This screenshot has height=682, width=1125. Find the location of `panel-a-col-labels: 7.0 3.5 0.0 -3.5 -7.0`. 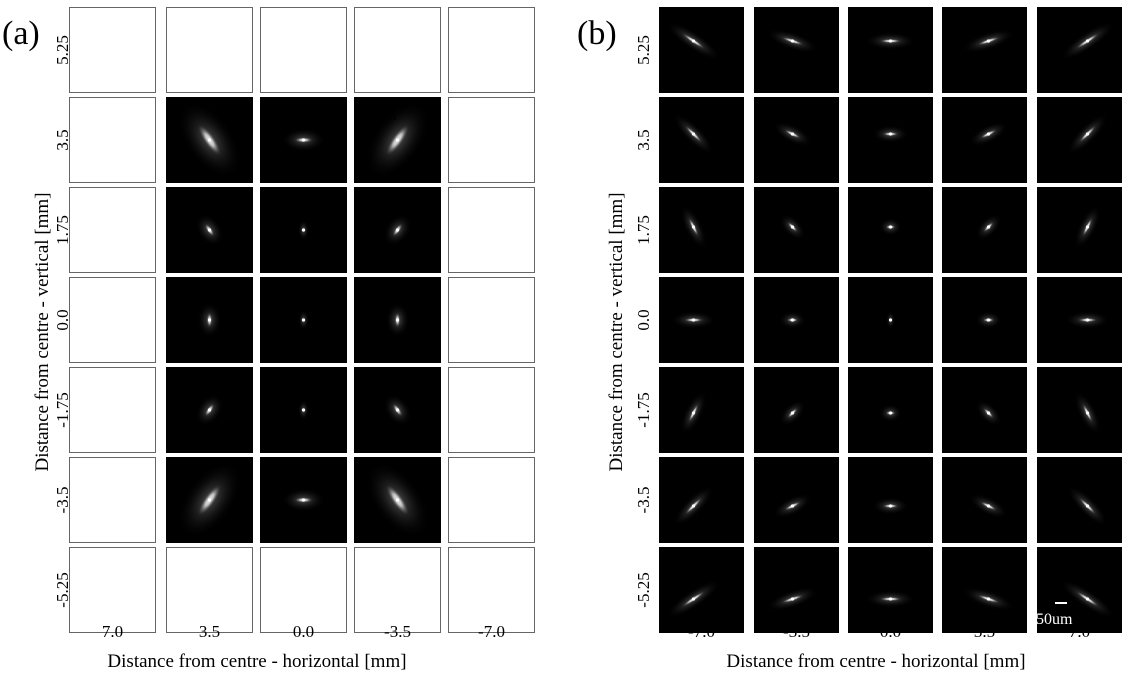

panel-a-col-labels: 7.0 3.5 0.0 -3.5 -7.0 is located at coordinates (303, 631).